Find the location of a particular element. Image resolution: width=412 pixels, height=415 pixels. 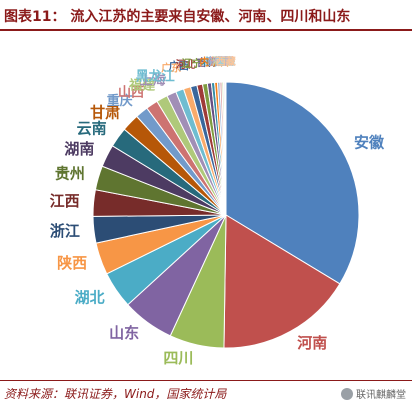

pie-slice-label: 浙江 is located at coordinates (65, 231).